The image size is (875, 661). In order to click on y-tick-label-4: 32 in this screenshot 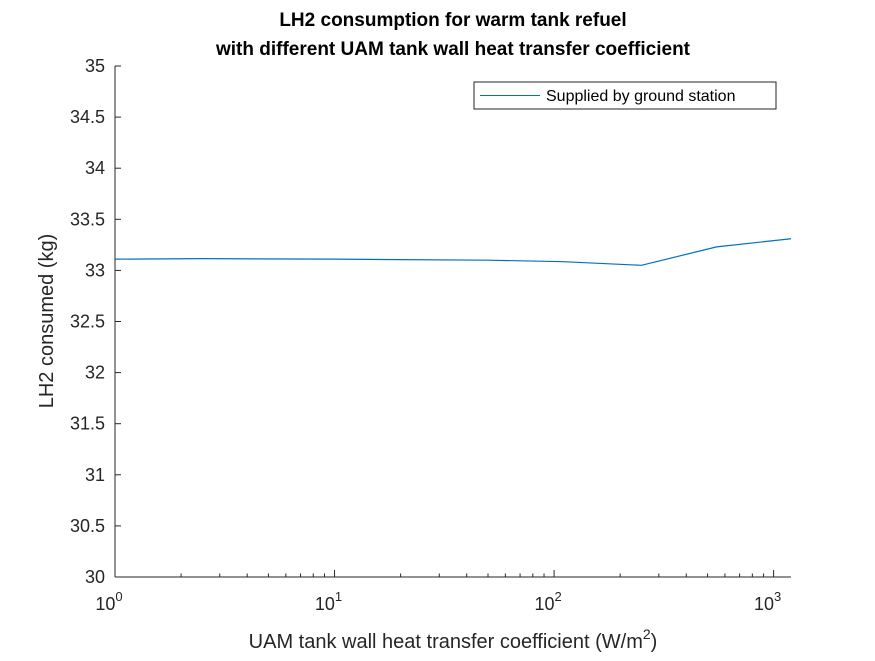, I will do `click(95, 373)`.